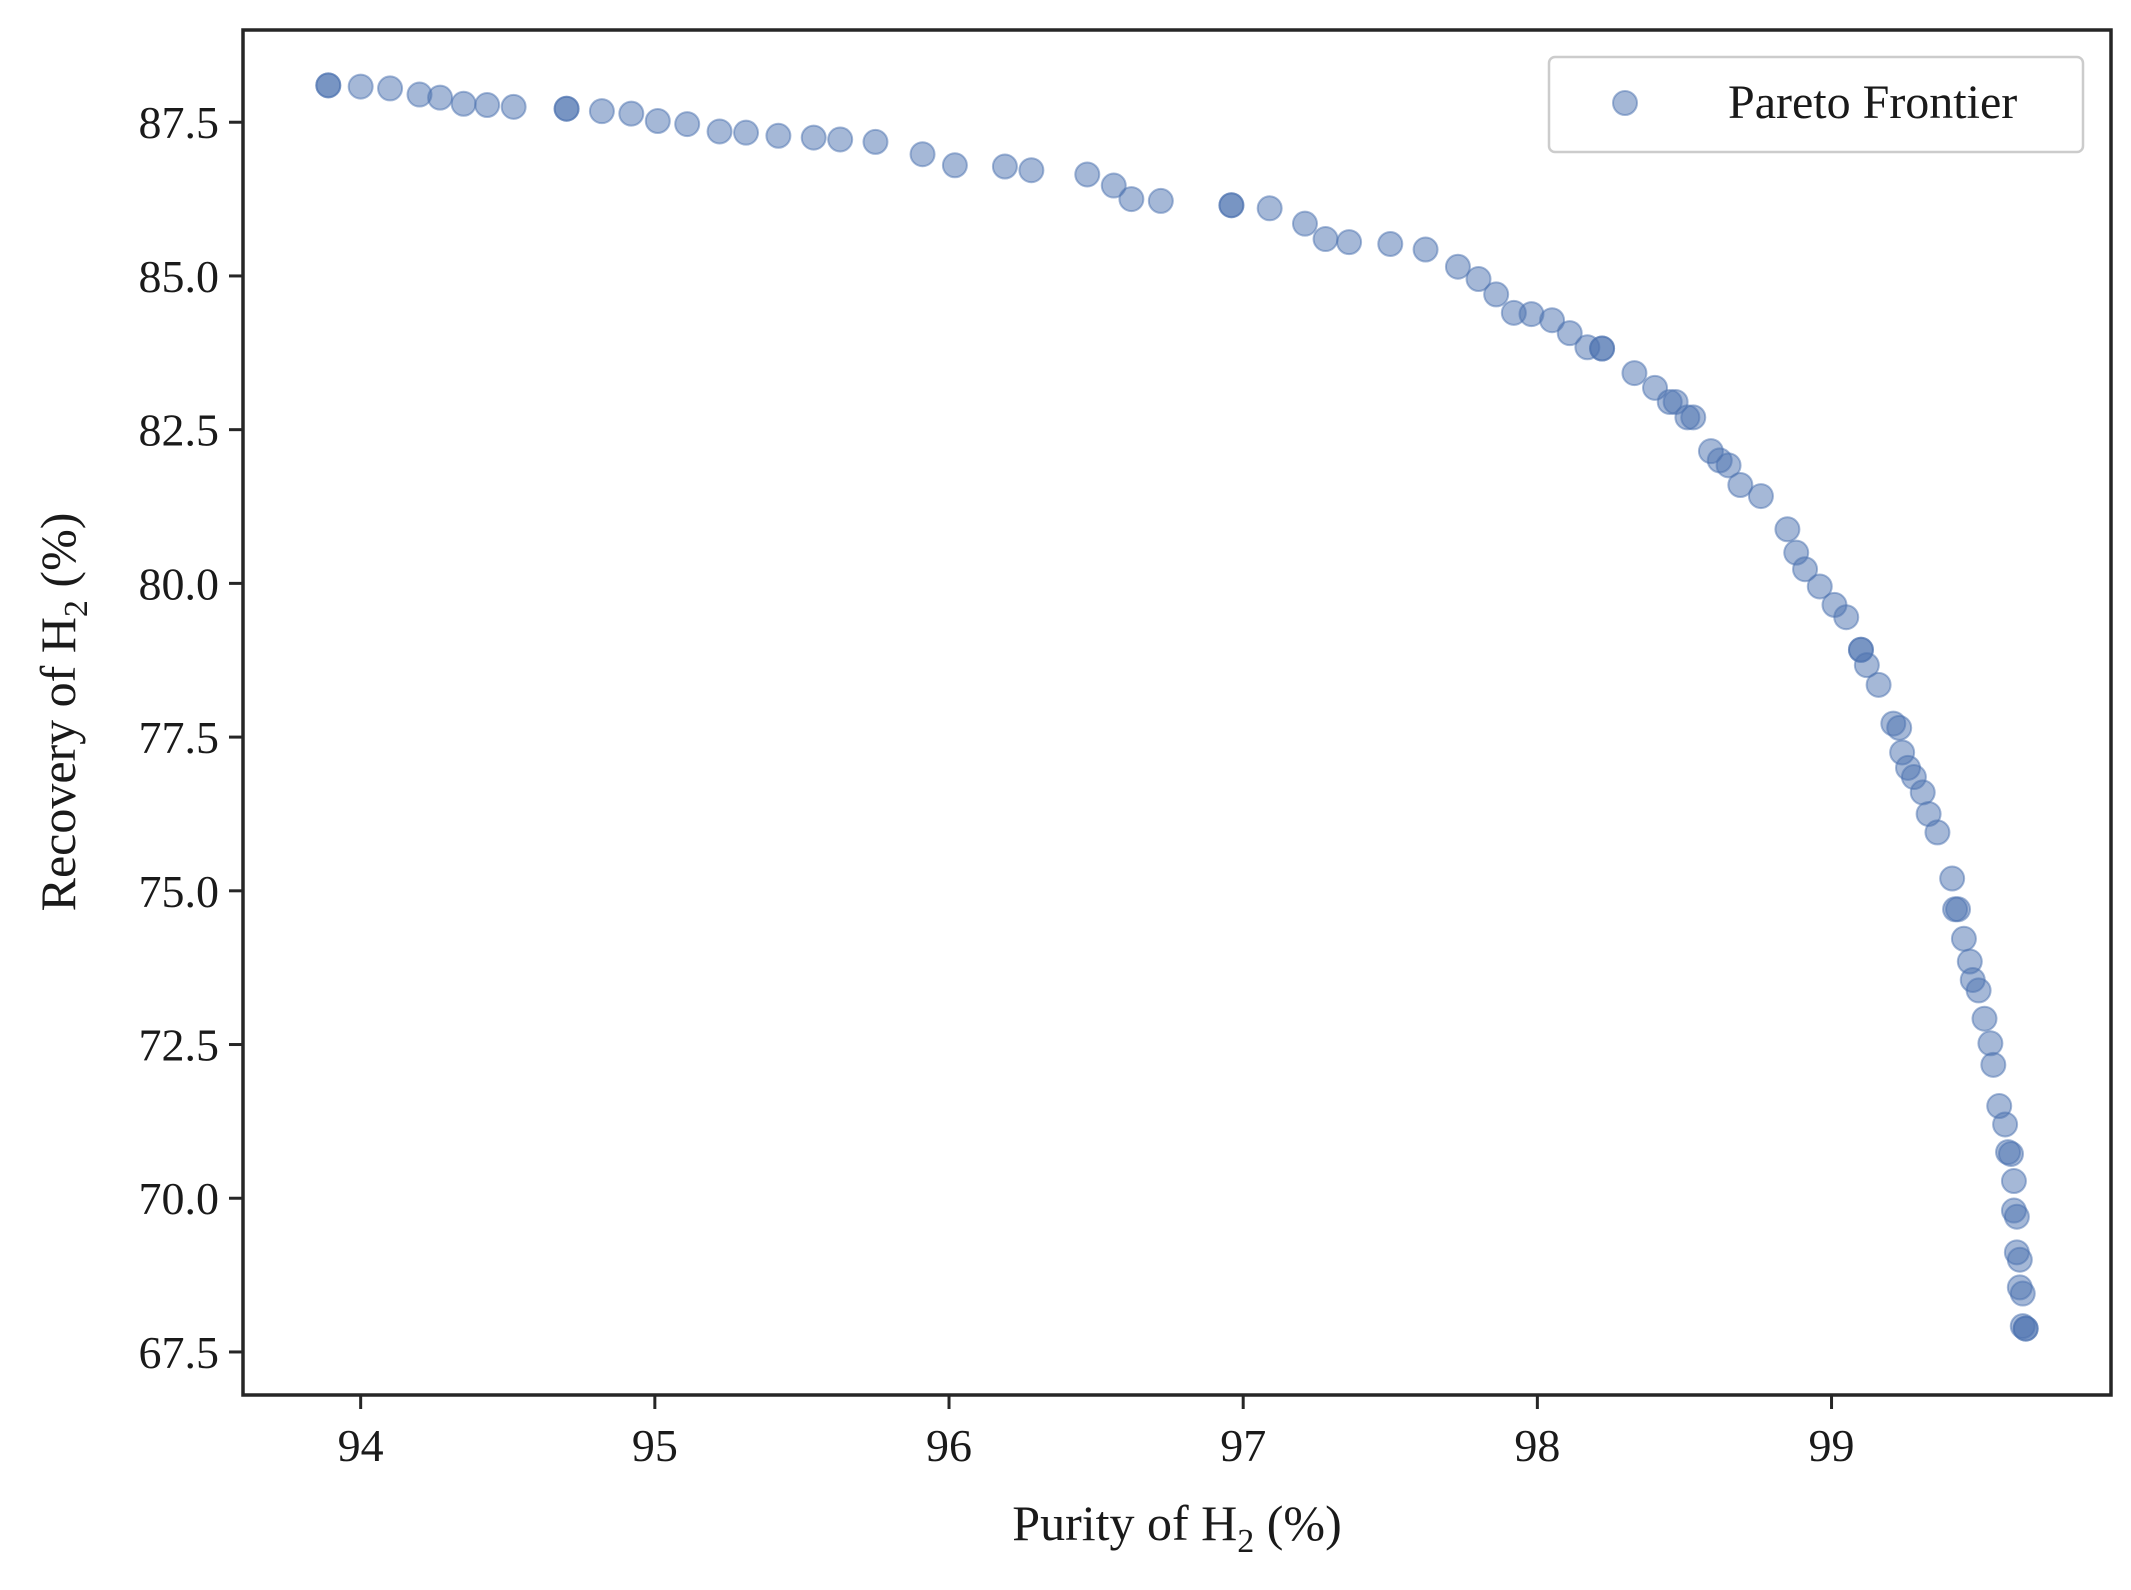 Image resolution: width=2131 pixels, height=1590 pixels. Describe the element at coordinates (1096, 1433) in the screenshot. I see `x-axis: 94 95 96 97 98 99` at that location.